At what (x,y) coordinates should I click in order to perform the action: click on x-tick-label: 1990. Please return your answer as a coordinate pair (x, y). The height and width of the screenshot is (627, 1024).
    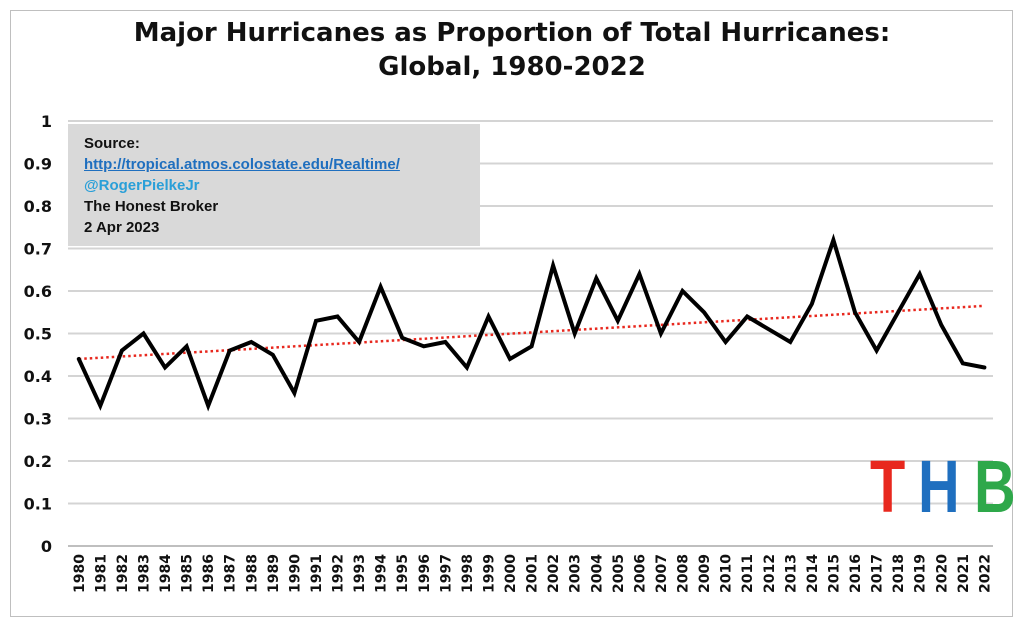
    Looking at the image, I should click on (295, 573).